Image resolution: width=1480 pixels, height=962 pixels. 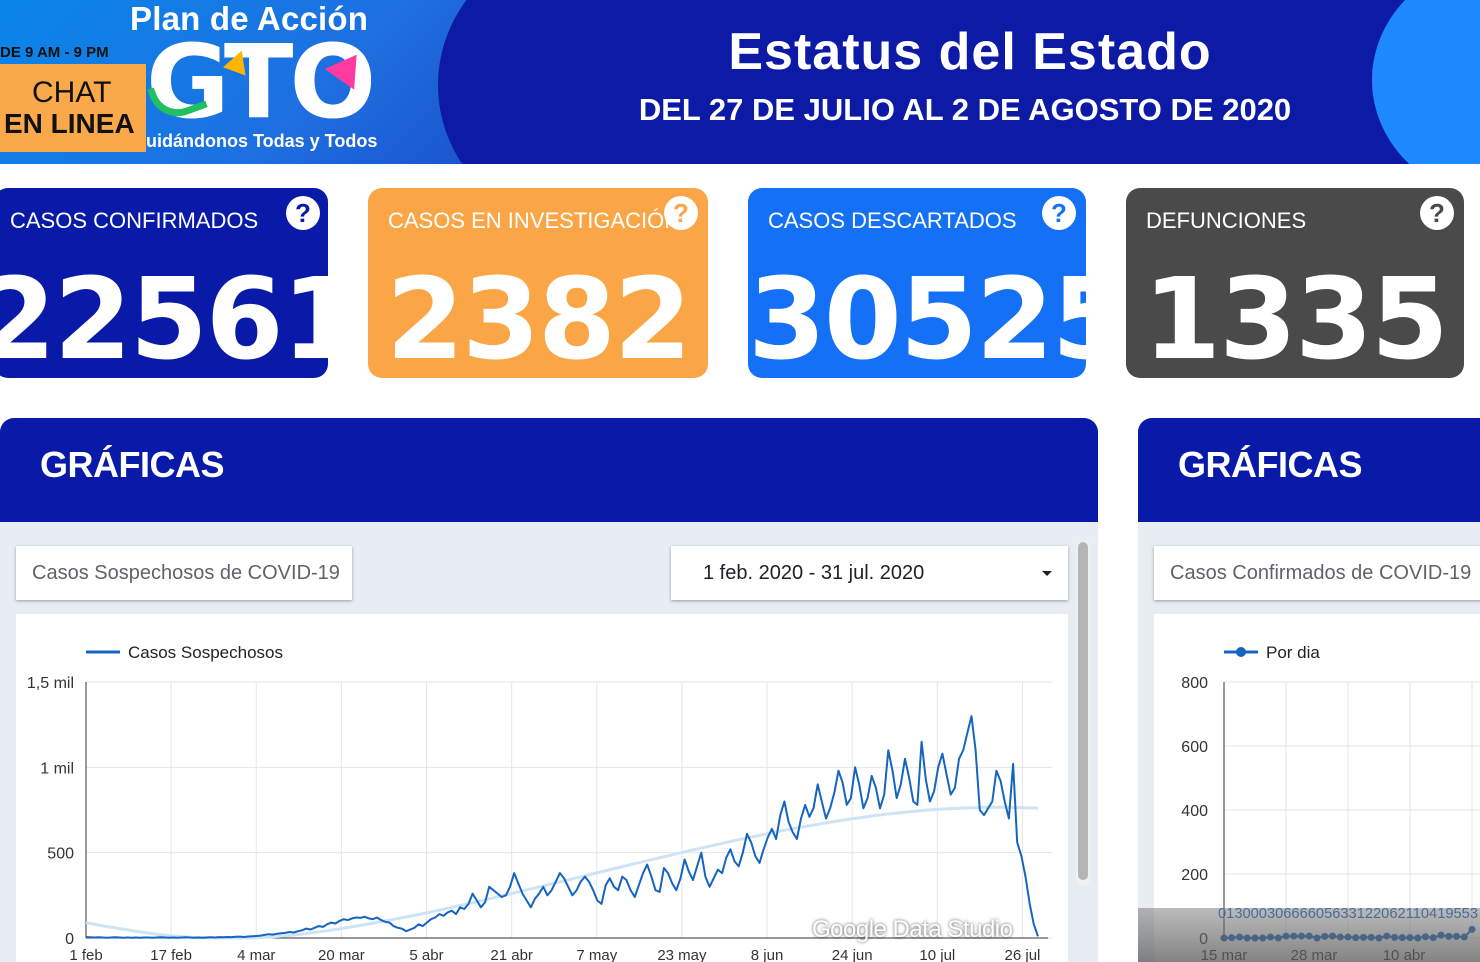 I want to click on stat-card-discarded: CASOS DESCARTADOS ? 30525, so click(x=917, y=283).